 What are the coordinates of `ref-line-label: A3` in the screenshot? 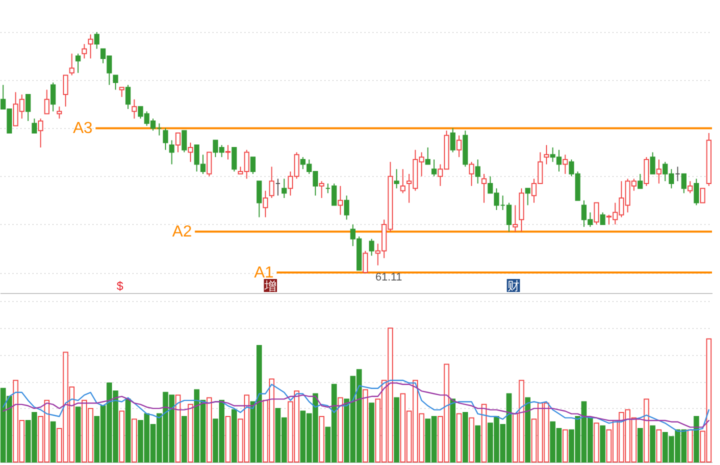 It's located at (82, 129).